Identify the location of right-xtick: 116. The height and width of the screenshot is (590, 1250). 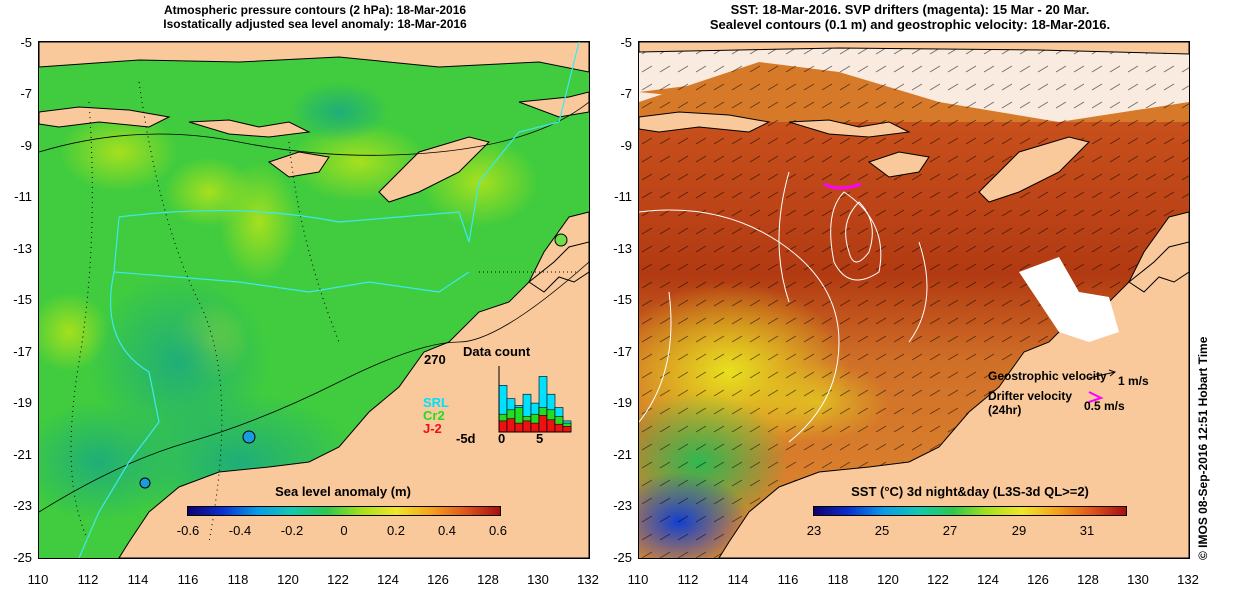
(788, 579).